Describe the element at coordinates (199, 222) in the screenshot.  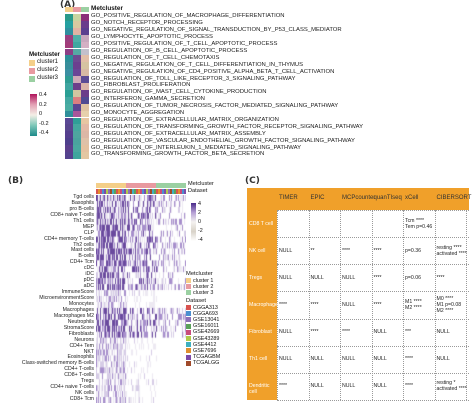
I see `panel-b-colorbar-tick: 0` at that location.